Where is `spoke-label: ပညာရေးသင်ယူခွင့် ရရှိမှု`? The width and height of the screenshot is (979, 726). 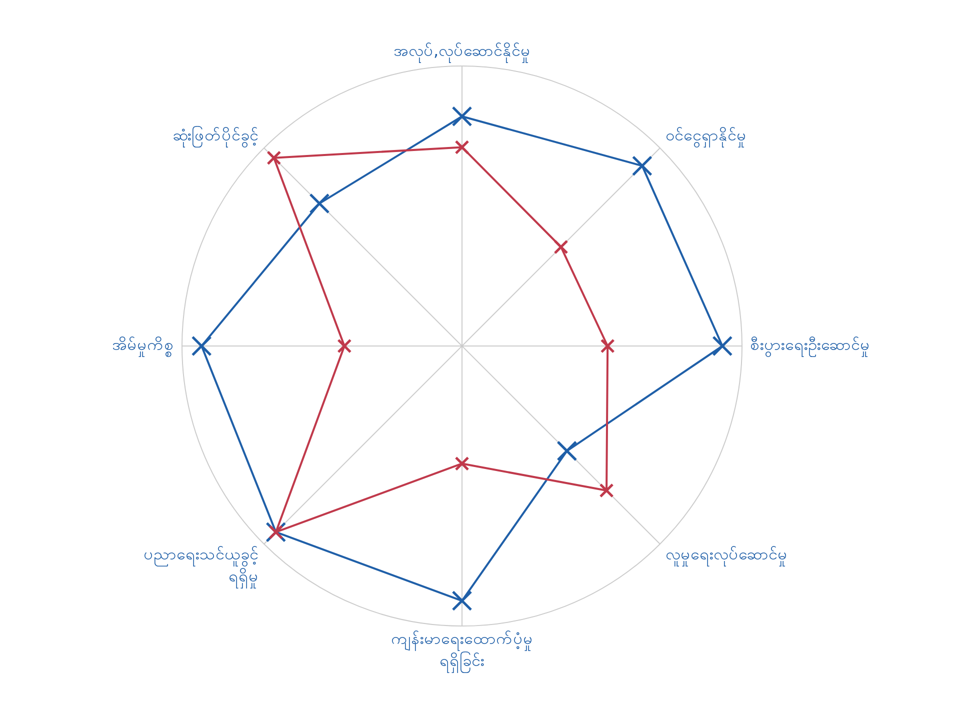
spoke-label: ပညာရေးသင်ယူခွင့် ရရှိမှု is located at coordinates (200, 567).